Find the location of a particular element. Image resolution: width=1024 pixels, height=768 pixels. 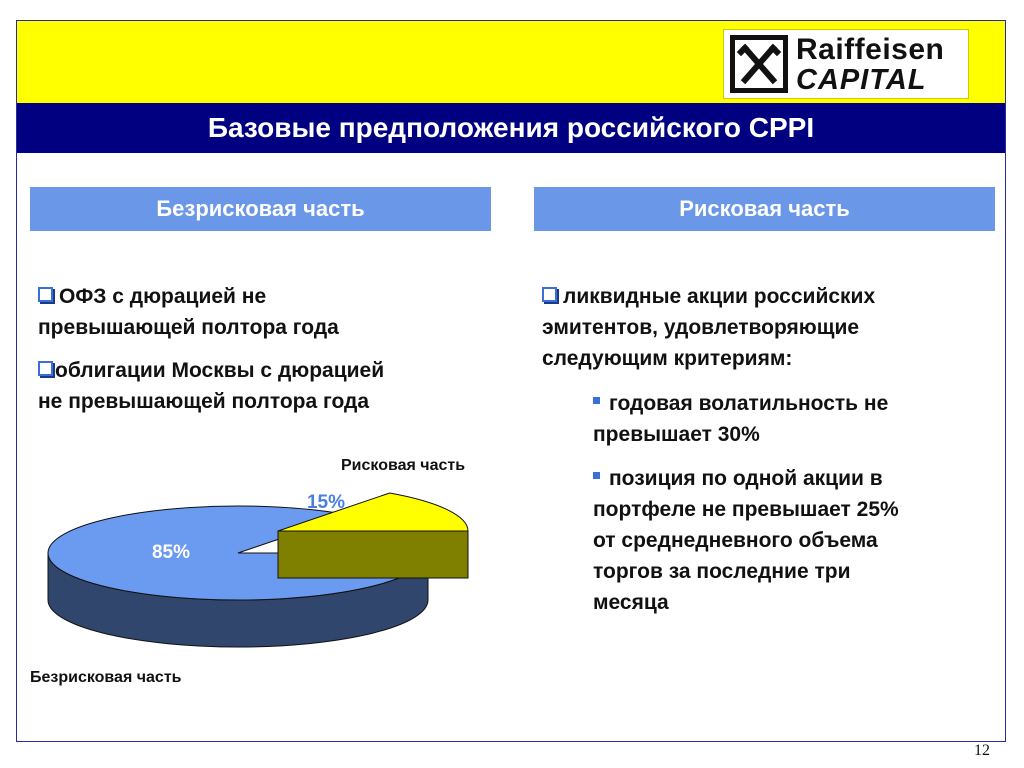

riskless-part-pie-label: Безрисковая часть is located at coordinates (106, 677).